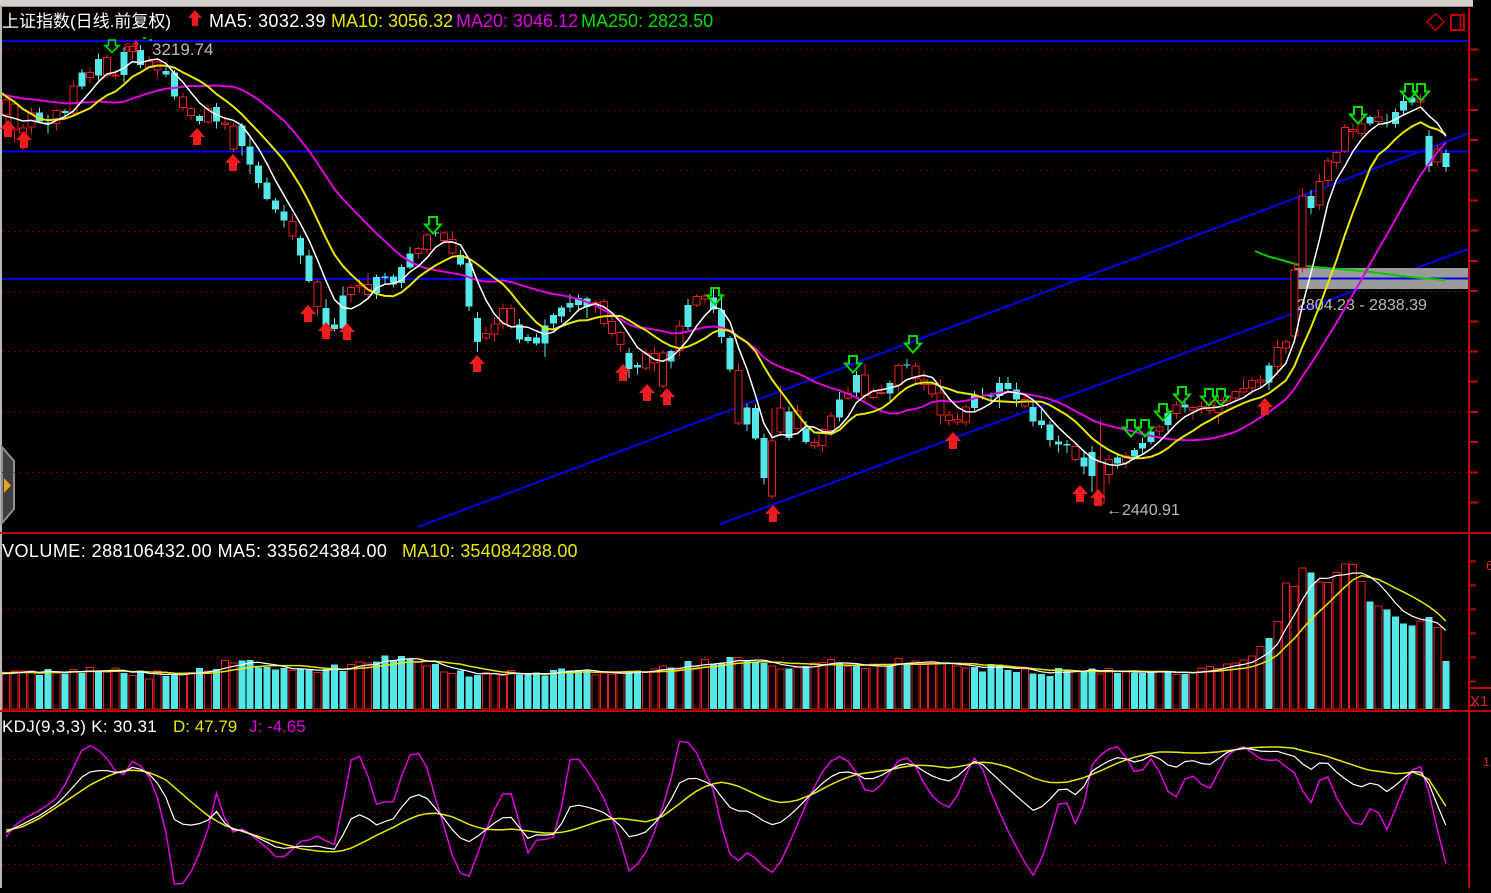 The image size is (1491, 893). I want to click on svg-text:VOLUME: 288106432.00 MA5: 335: VOLUME: 288106432.00 MA5: 335624384.00, so click(194, 551).